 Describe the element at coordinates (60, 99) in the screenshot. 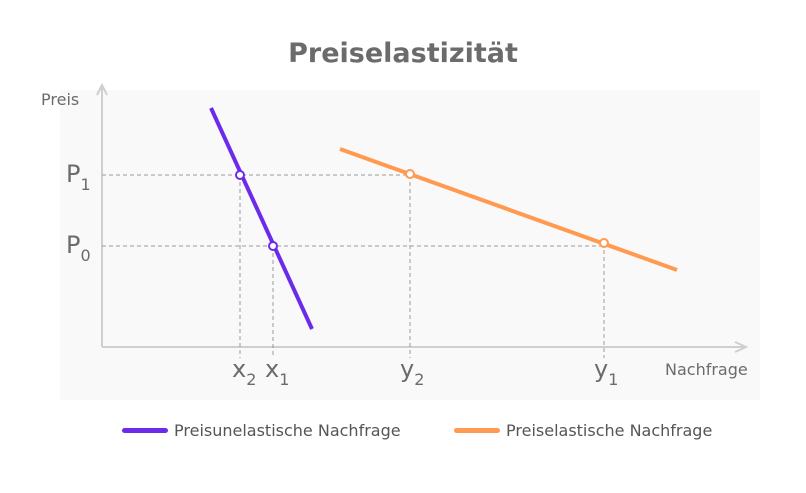

I see `y-axis-label: Preis` at that location.